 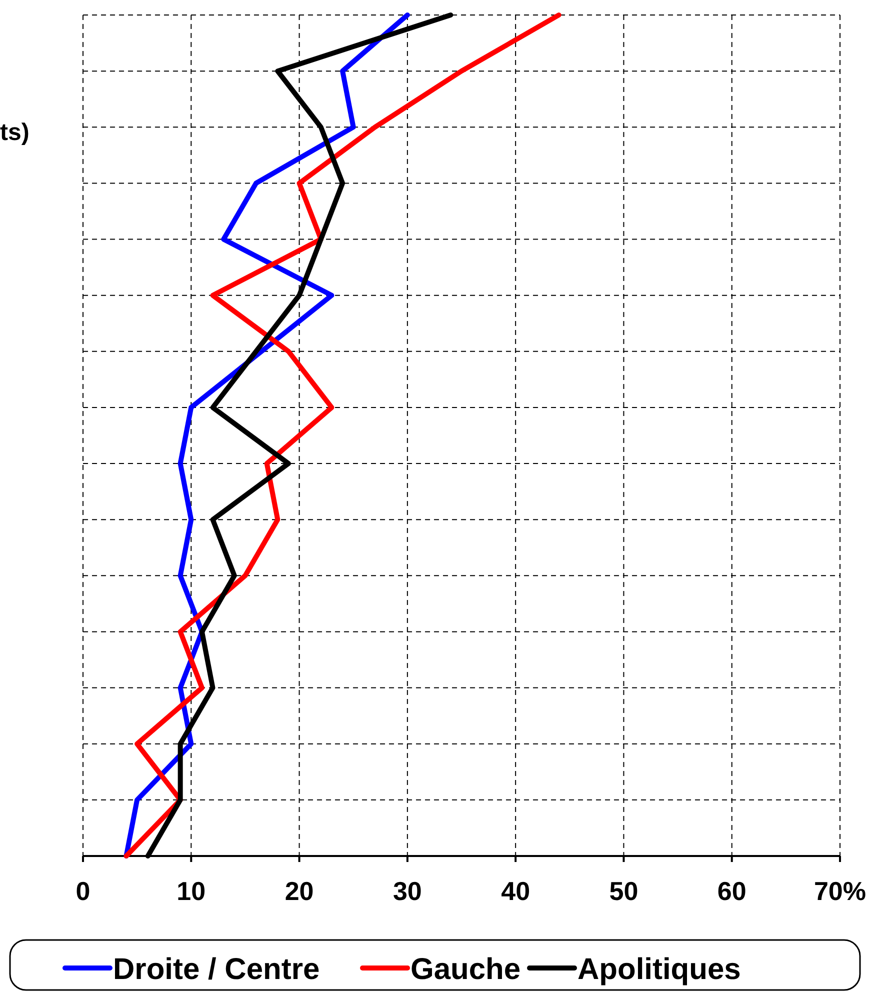 What do you see at coordinates (515, 891) in the screenshot?
I see `x-tick-label: 40` at bounding box center [515, 891].